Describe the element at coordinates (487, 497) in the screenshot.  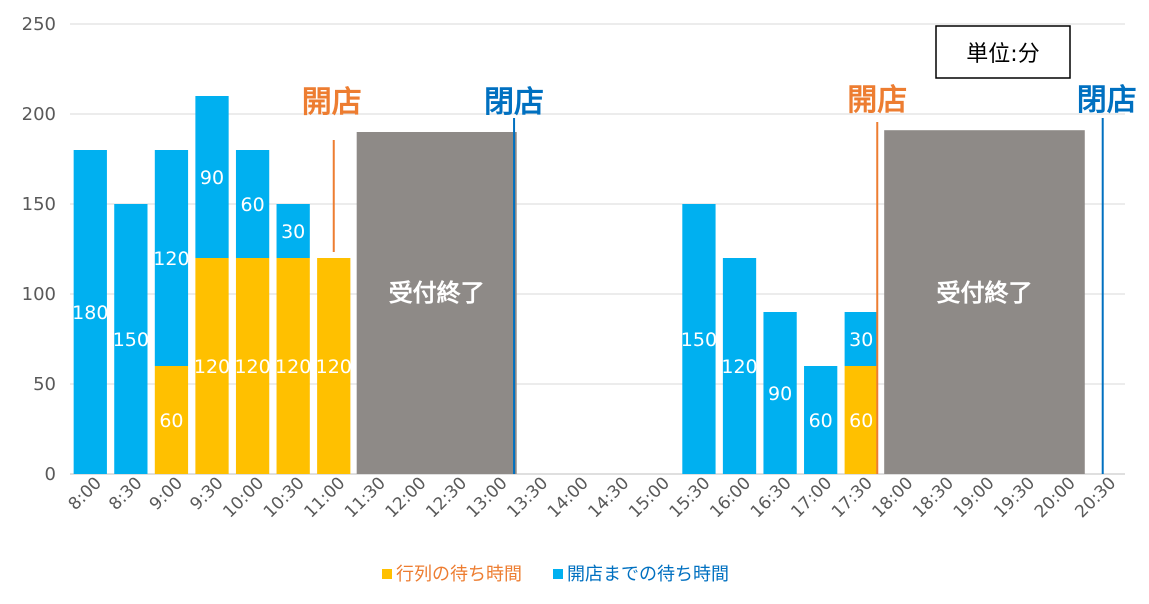
I see `x-tick-label: 13:00` at that location.